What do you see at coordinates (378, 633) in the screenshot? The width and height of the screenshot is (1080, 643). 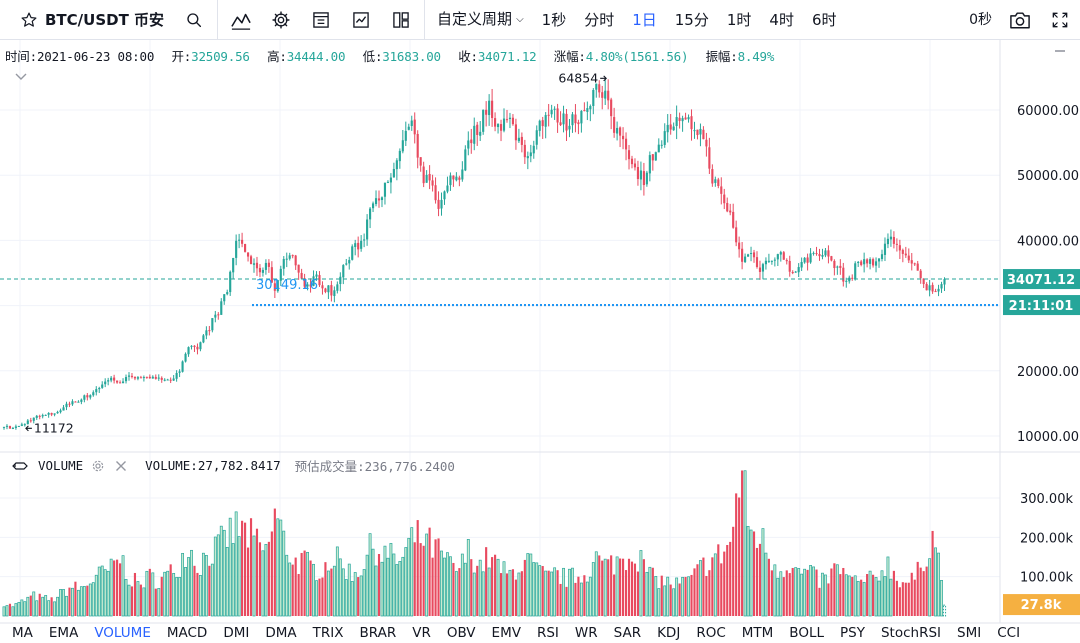 I see `tab-brar: BRAR` at bounding box center [378, 633].